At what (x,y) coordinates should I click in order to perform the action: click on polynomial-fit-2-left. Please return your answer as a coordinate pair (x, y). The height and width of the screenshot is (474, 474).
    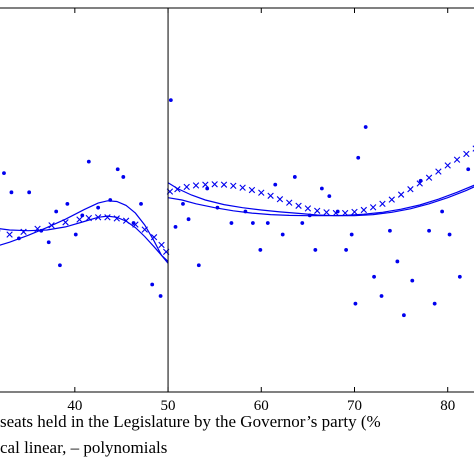
    Looking at the image, I should click on (84, 232).